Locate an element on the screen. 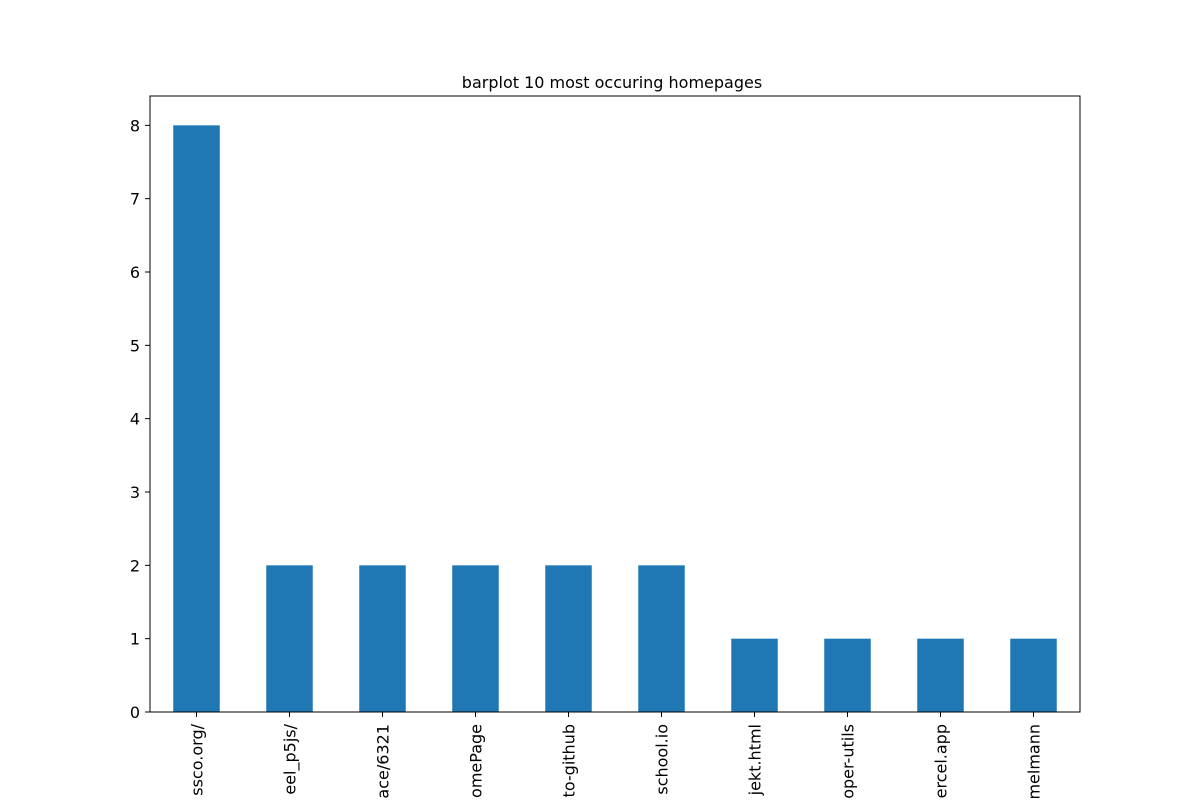 The image size is (1200, 800). x-tick-label: to-github is located at coordinates (569, 760).